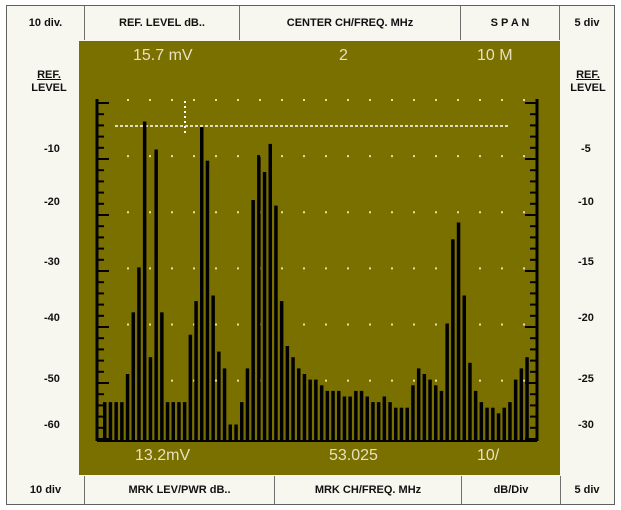 The image size is (621, 510). I want to click on right-tick-label: -25, so click(586, 379).